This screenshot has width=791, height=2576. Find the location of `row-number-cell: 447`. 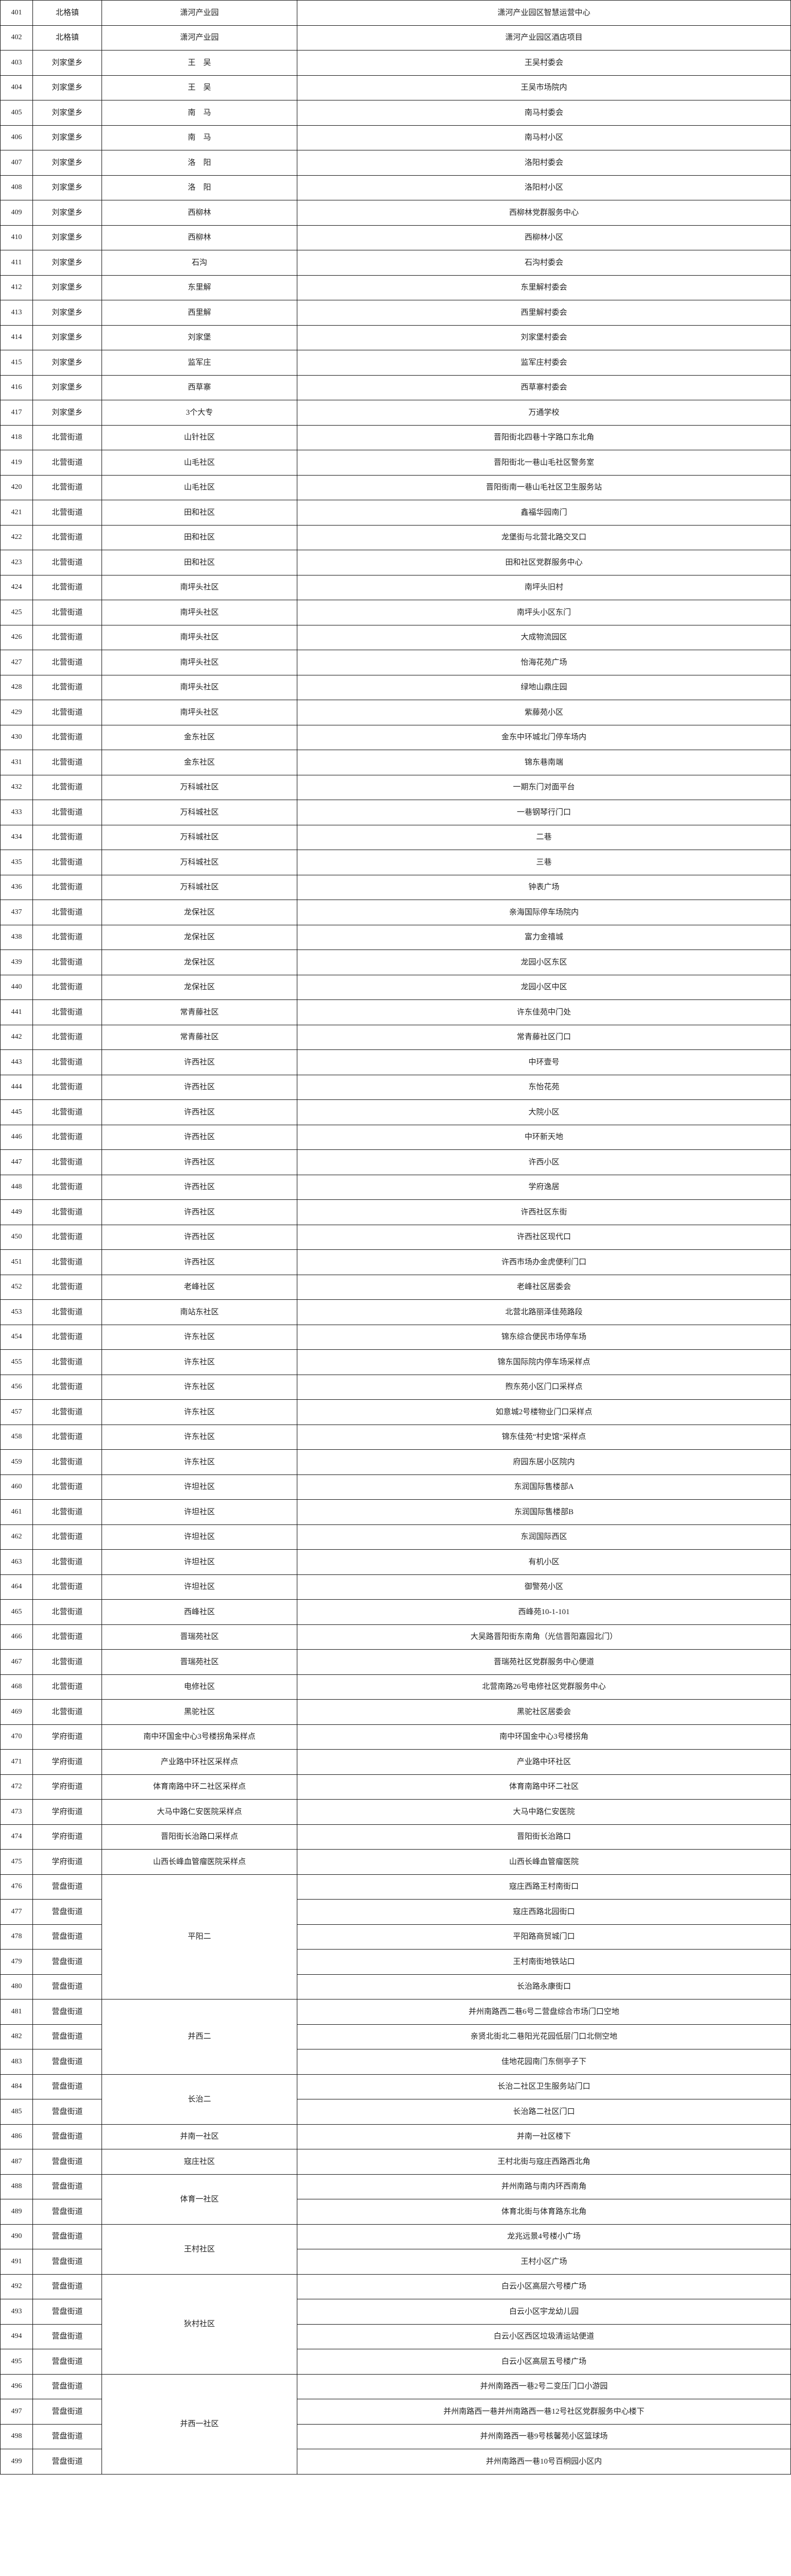

row-number-cell: 447 is located at coordinates (16, 1162).